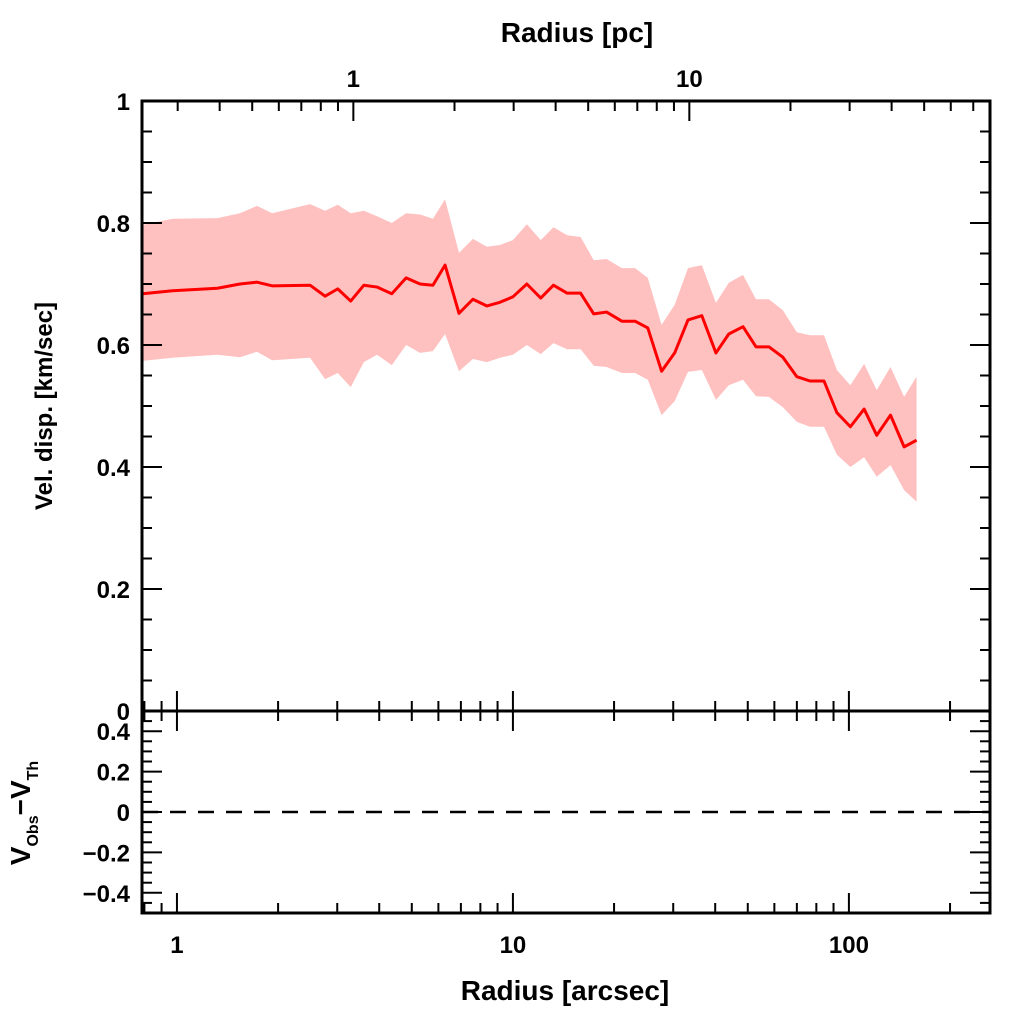 The height and width of the screenshot is (1024, 1024). I want to click on label-part: Obs, so click(33, 830).